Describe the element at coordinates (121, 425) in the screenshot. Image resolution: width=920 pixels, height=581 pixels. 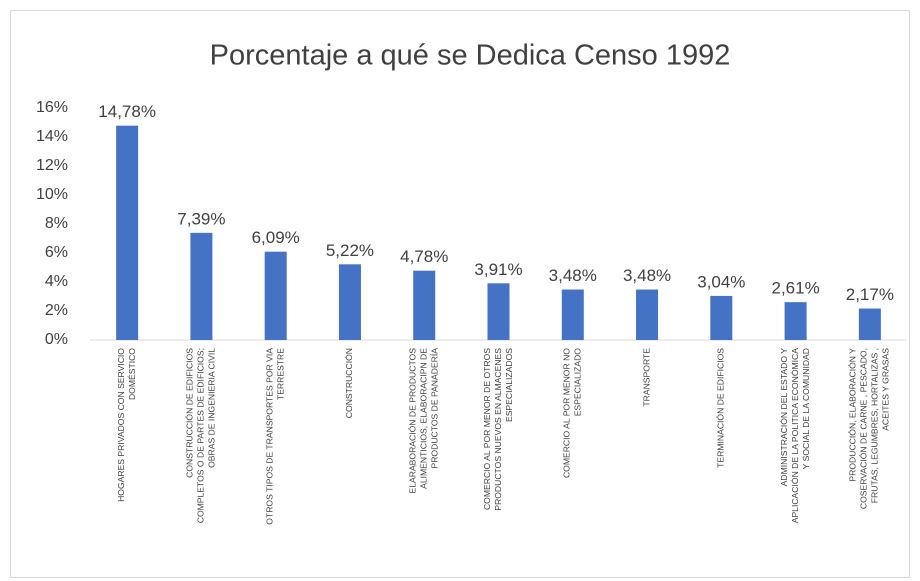
I see `x-tick-label: HOGARES PRIVADOS CON SERVICIO` at that location.